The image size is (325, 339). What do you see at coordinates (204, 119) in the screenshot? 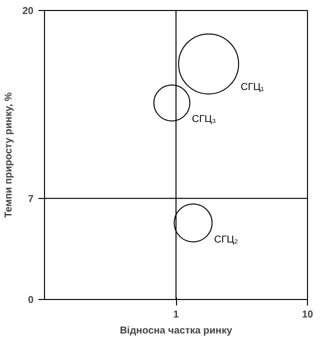
I see `series-label: СГЦ₃` at bounding box center [204, 119].